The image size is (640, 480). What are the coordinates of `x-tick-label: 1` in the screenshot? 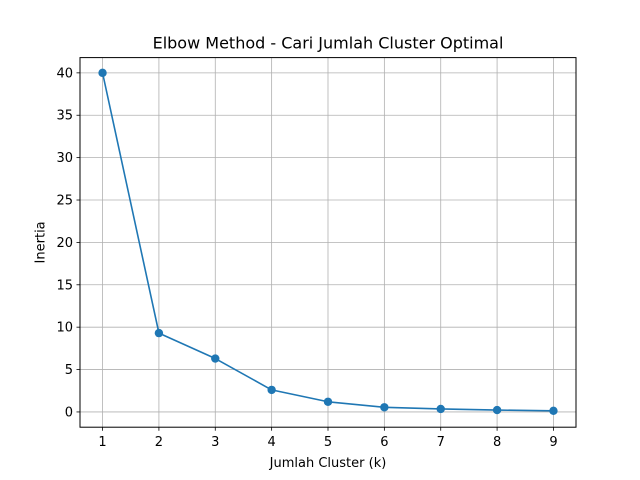 It's located at (102, 442).